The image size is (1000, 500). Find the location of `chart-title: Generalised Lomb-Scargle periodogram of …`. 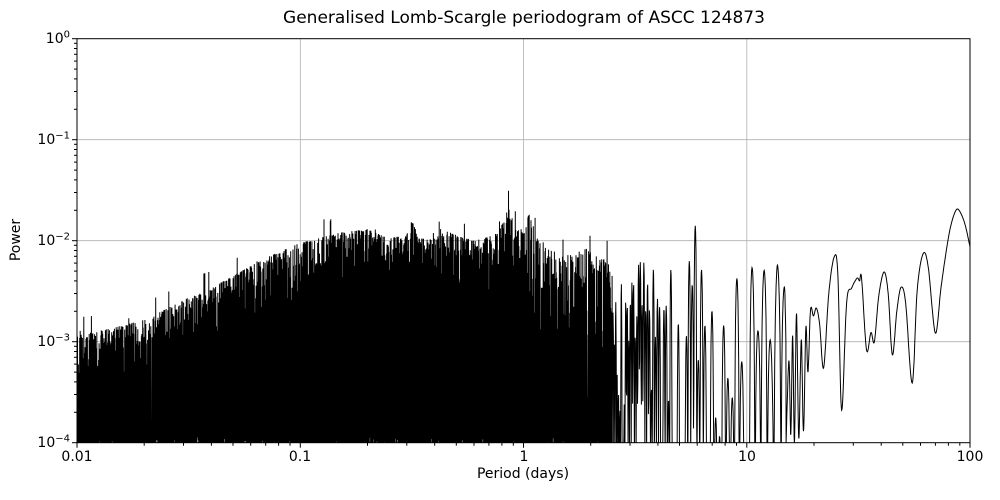

chart-title: Generalised Lomb-Scargle periodogram of … is located at coordinates (524, 18).